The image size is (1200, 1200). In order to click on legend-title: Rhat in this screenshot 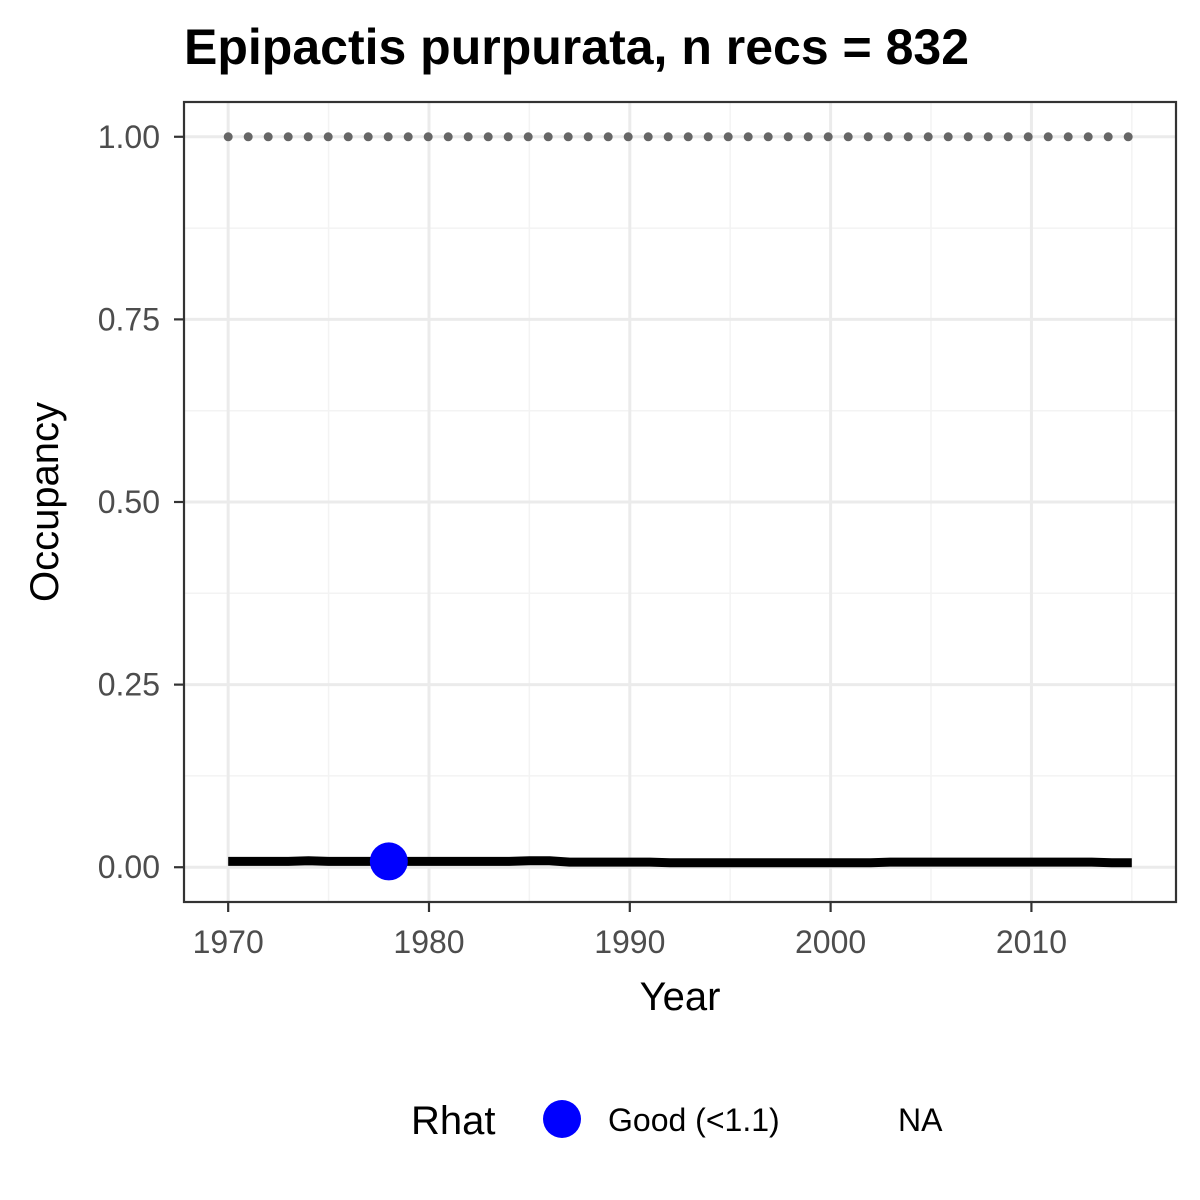, I will do `click(453, 1121)`.